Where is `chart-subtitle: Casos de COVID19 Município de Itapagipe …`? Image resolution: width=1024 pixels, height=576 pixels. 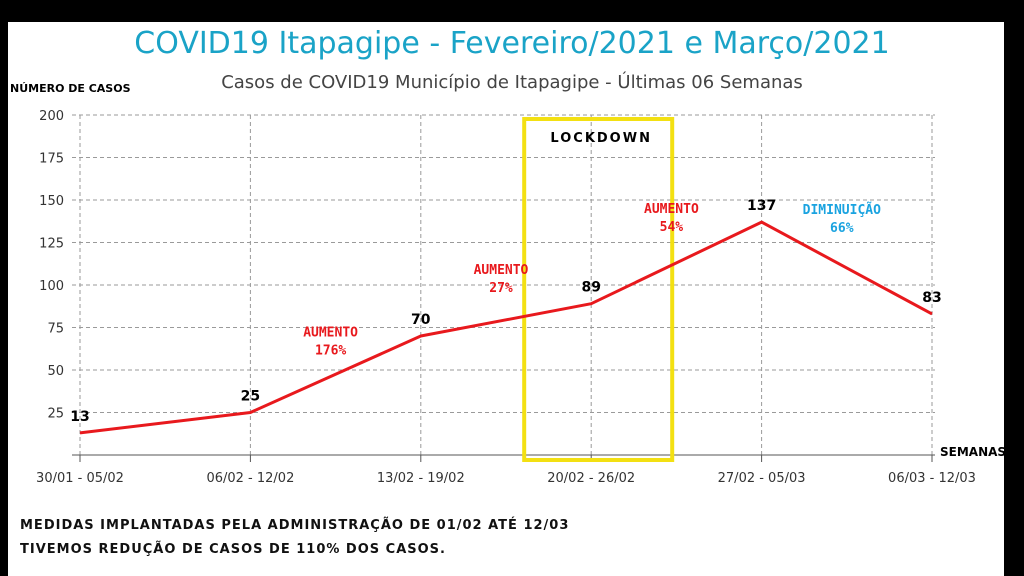 chart-subtitle: Casos de COVID19 Município de Itapagipe … is located at coordinates (512, 82).